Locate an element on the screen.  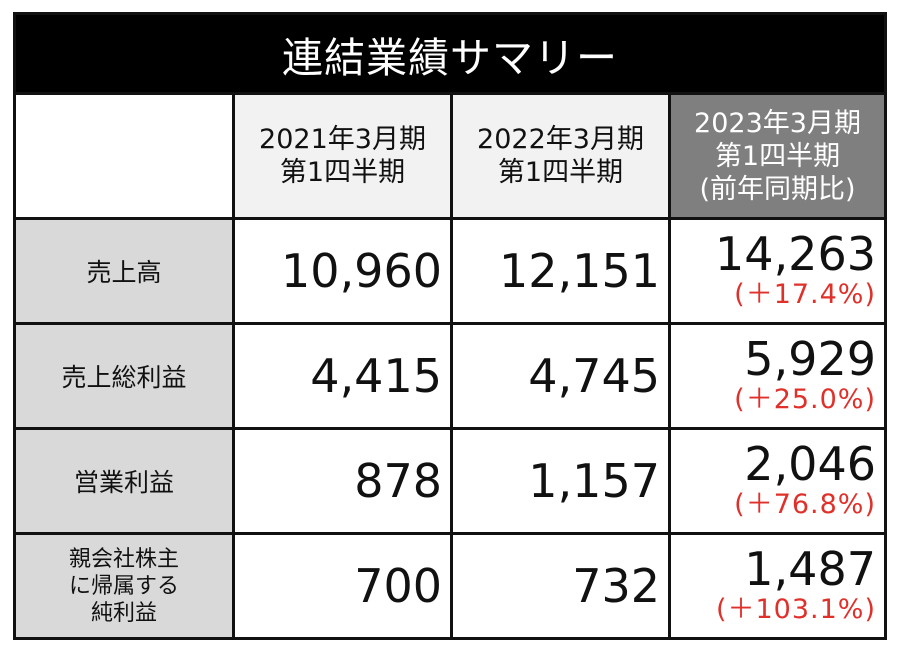
value-net-income-2022: 732 is located at coordinates (560, 586).